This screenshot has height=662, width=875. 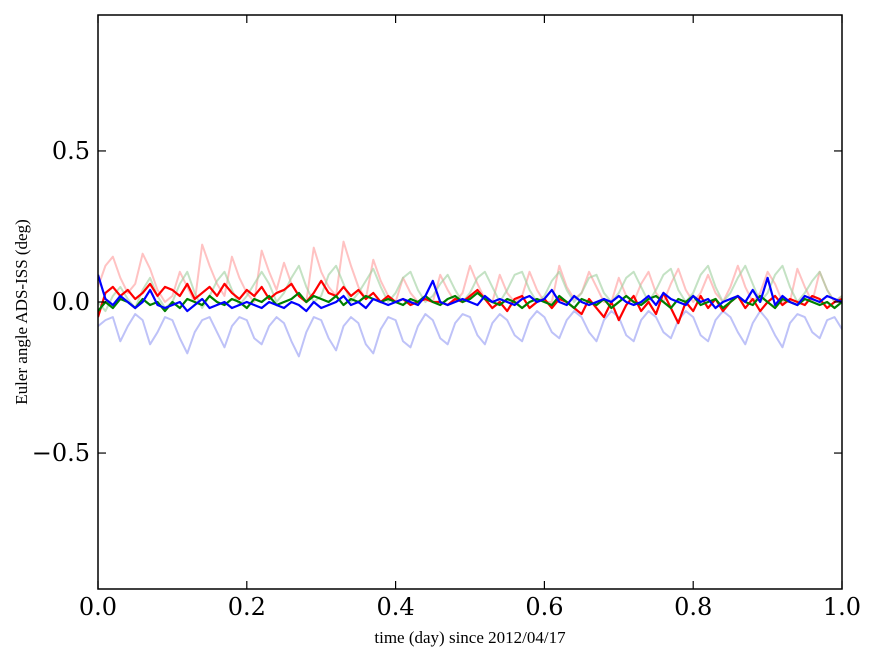 What do you see at coordinates (470, 293) in the screenshot?
I see `series-line-blue` at bounding box center [470, 293].